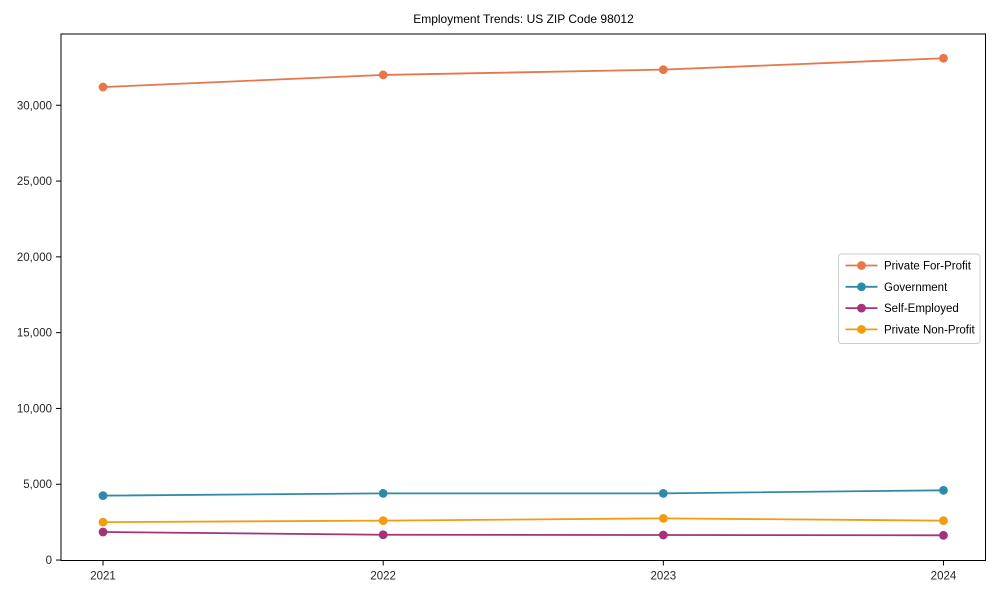  Describe the element at coordinates (523, 520) in the screenshot. I see `series-line-private-non-profit` at that location.